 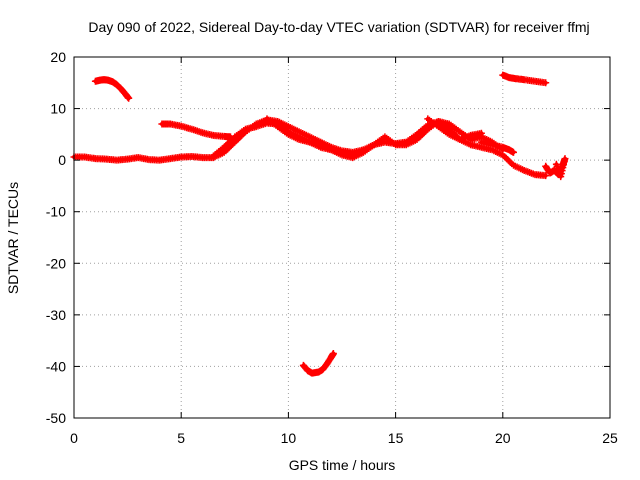 What do you see at coordinates (342, 465) in the screenshot?
I see `x-axis-label: GPS time / hours` at bounding box center [342, 465].